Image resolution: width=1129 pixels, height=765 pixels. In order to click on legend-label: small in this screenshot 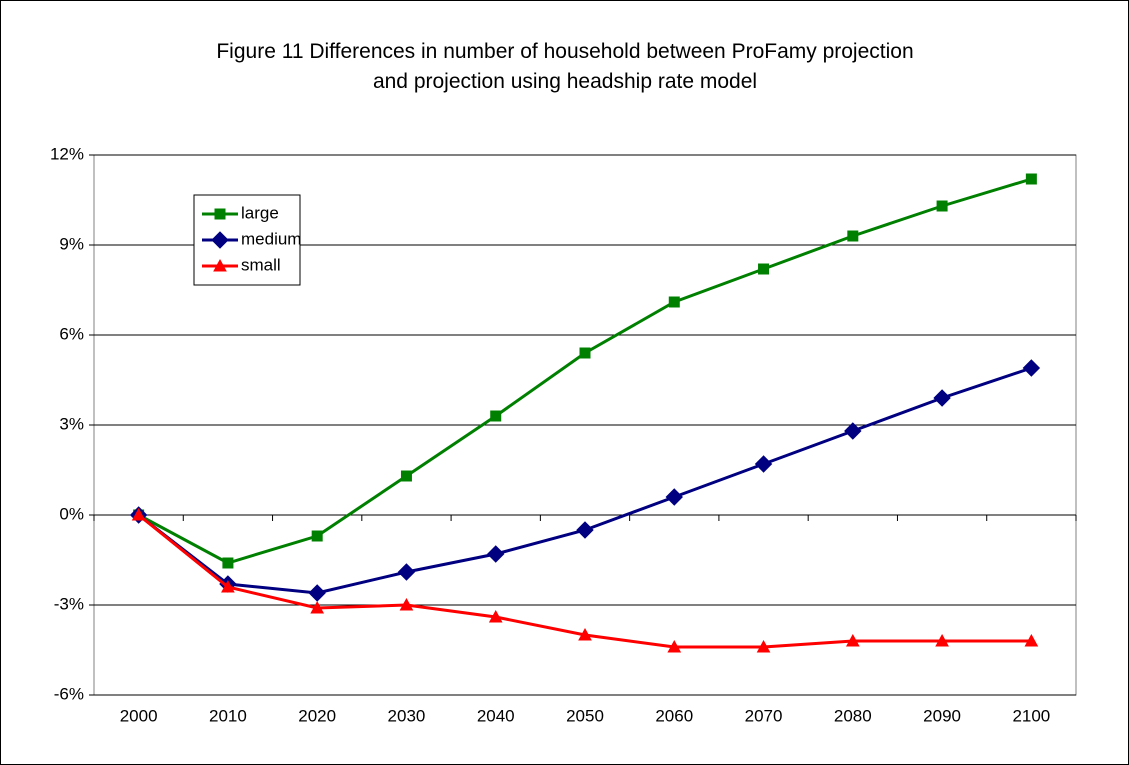, I will do `click(261, 264)`.